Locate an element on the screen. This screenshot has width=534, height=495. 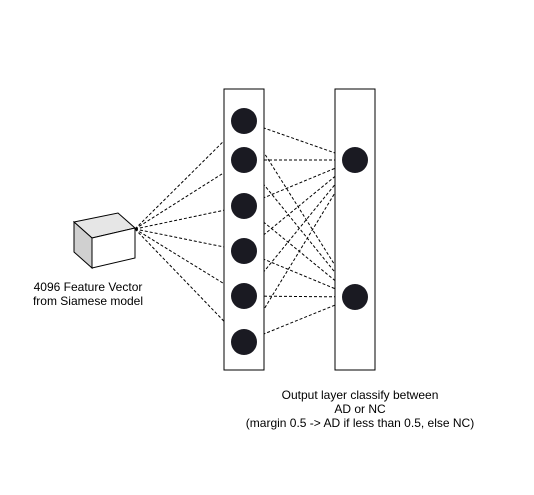
output-layer-box is located at coordinates (355, 229).